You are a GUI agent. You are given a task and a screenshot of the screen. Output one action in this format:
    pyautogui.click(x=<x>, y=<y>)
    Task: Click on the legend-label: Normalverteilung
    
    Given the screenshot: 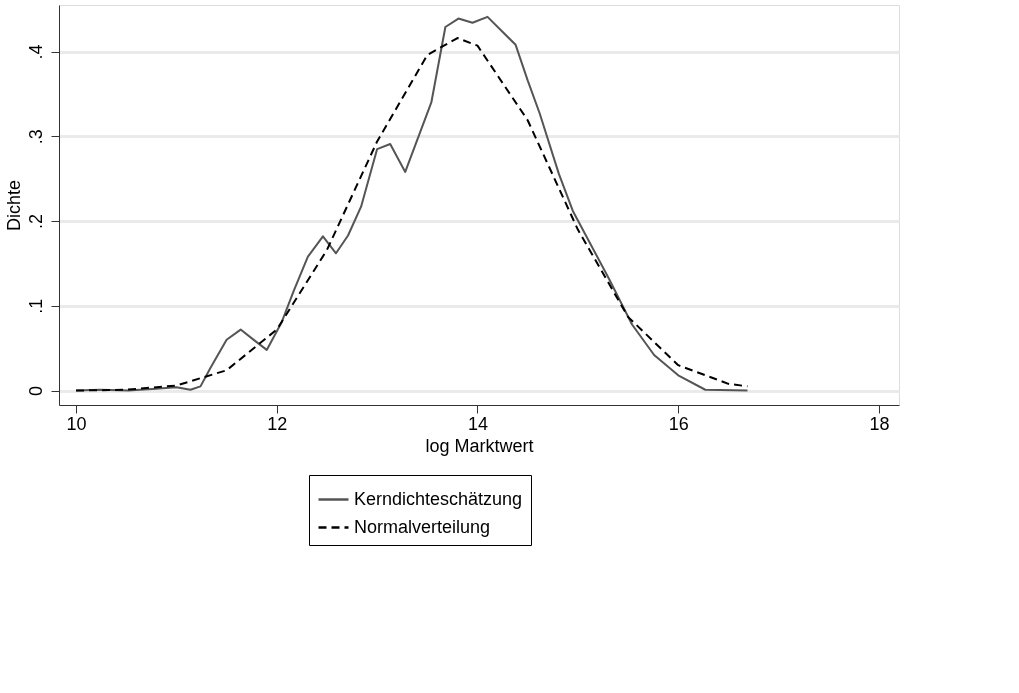 What is the action you would take?
    pyautogui.click(x=422, y=526)
    